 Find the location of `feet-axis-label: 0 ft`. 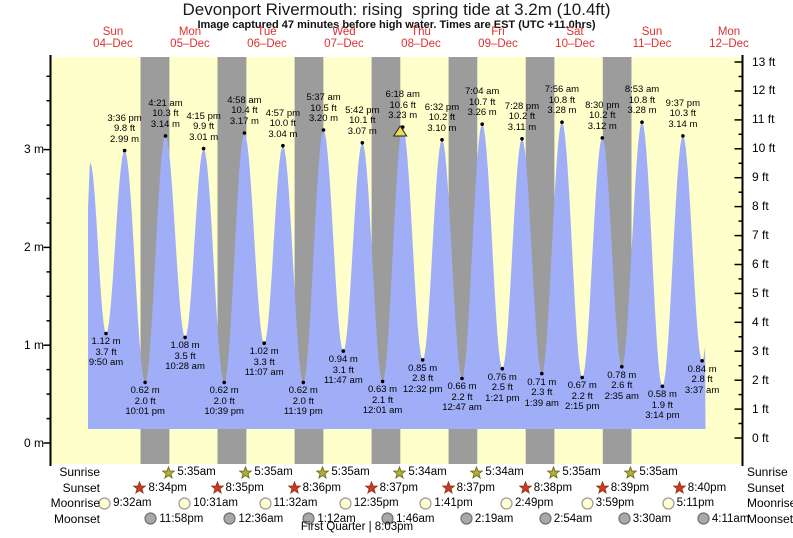

feet-axis-label: 0 ft is located at coordinates (760, 437).